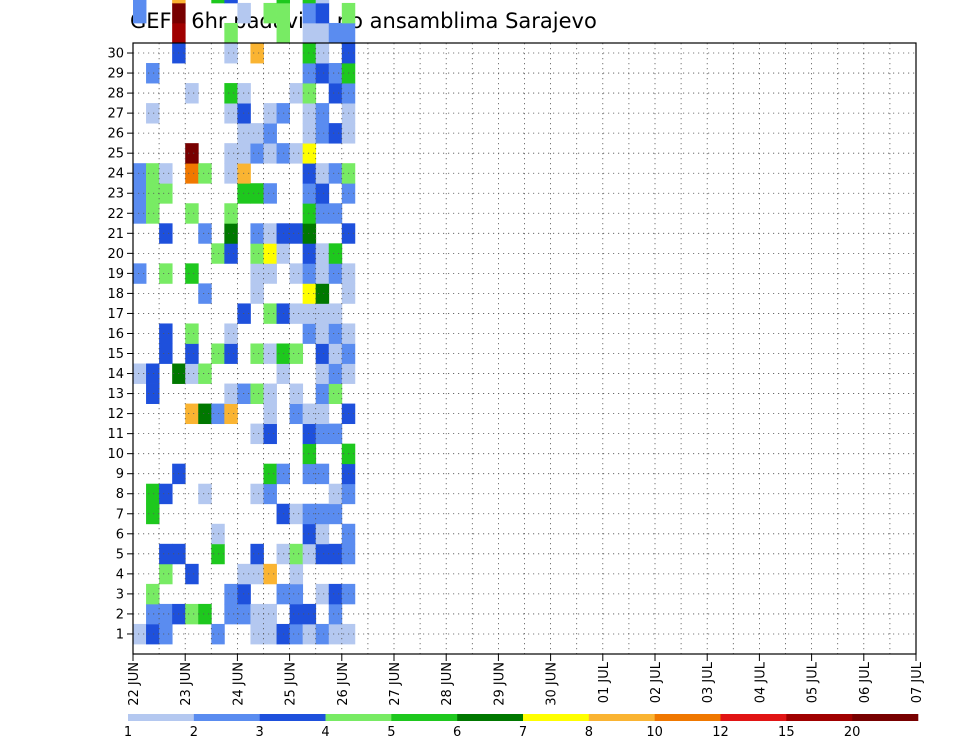  What do you see at coordinates (813, 682) in the screenshot?
I see `x-tick-label: 05 JUL` at bounding box center [813, 682].